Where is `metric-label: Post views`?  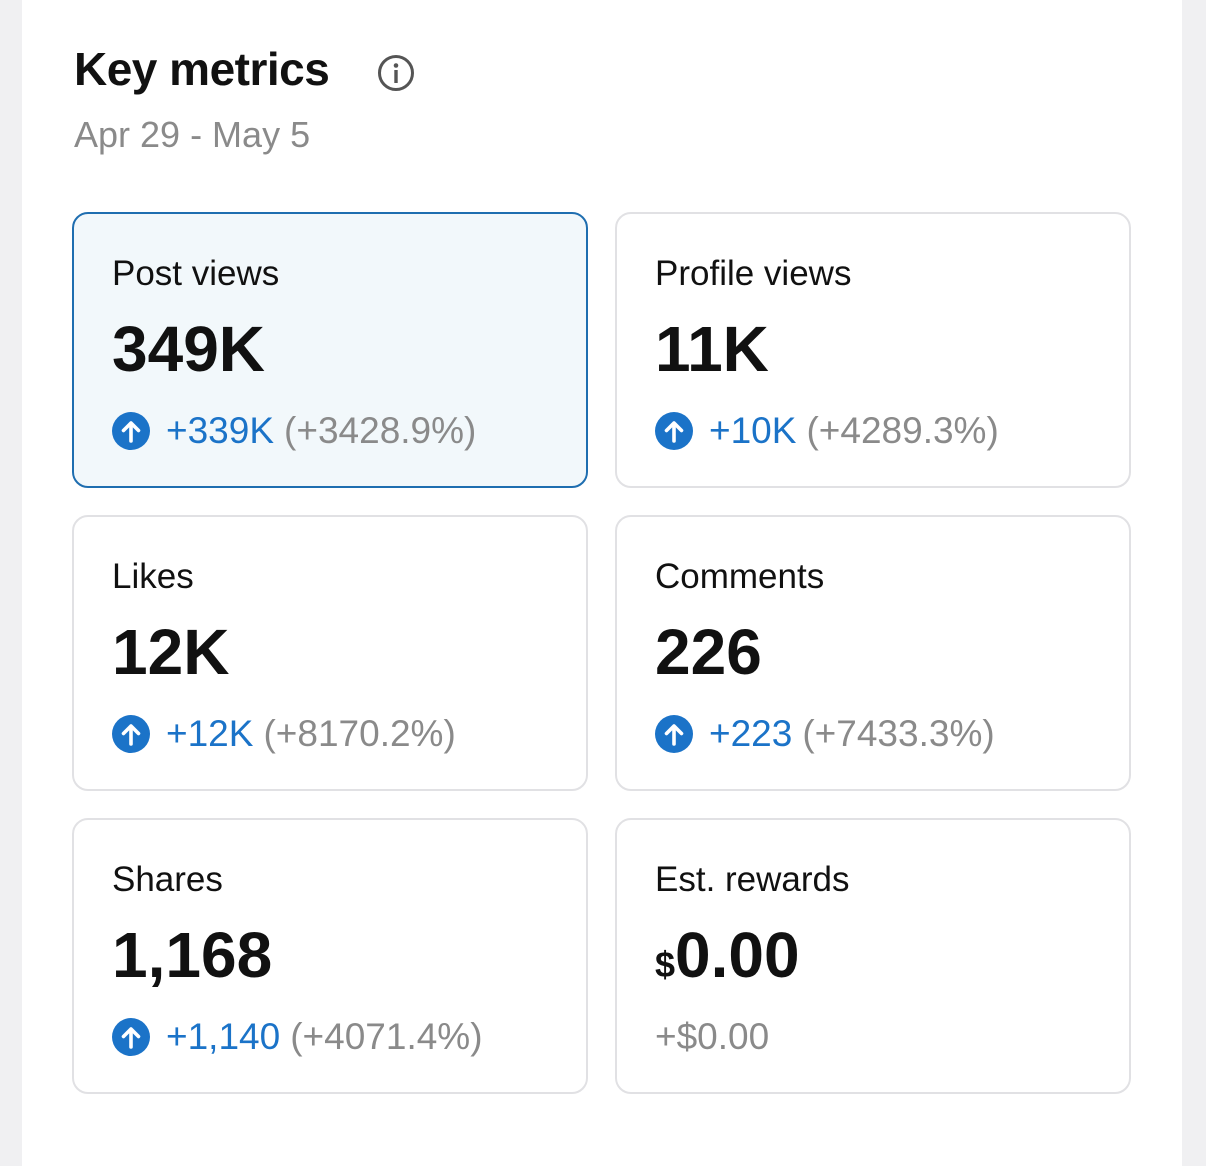 metric-label: Post views is located at coordinates (196, 273).